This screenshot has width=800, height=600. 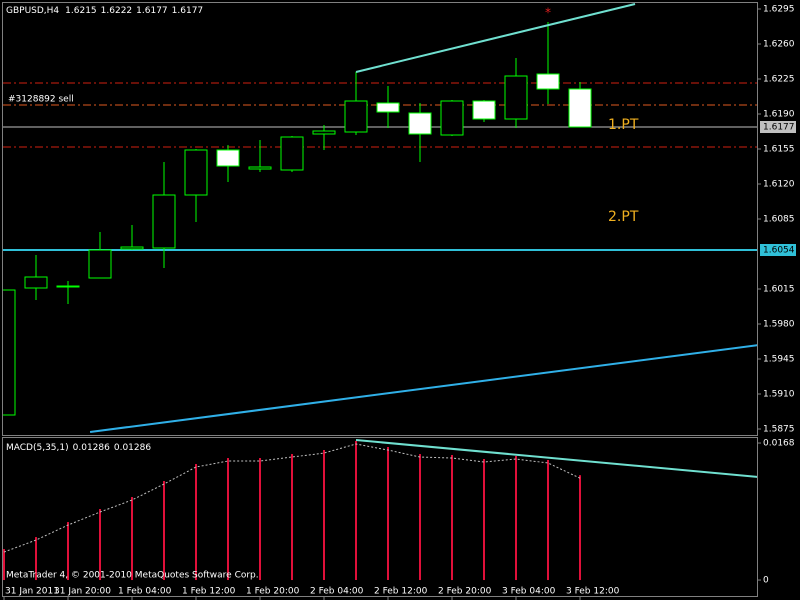 I want to click on price-tag-label: 1.6054, so click(x=779, y=251).